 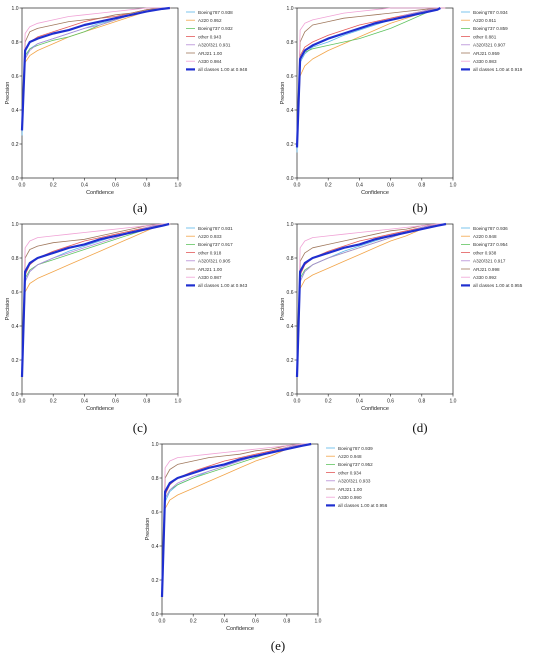 I want to click on legend-entry: all classes 1.00 at 0.919, so click(x=498, y=69).